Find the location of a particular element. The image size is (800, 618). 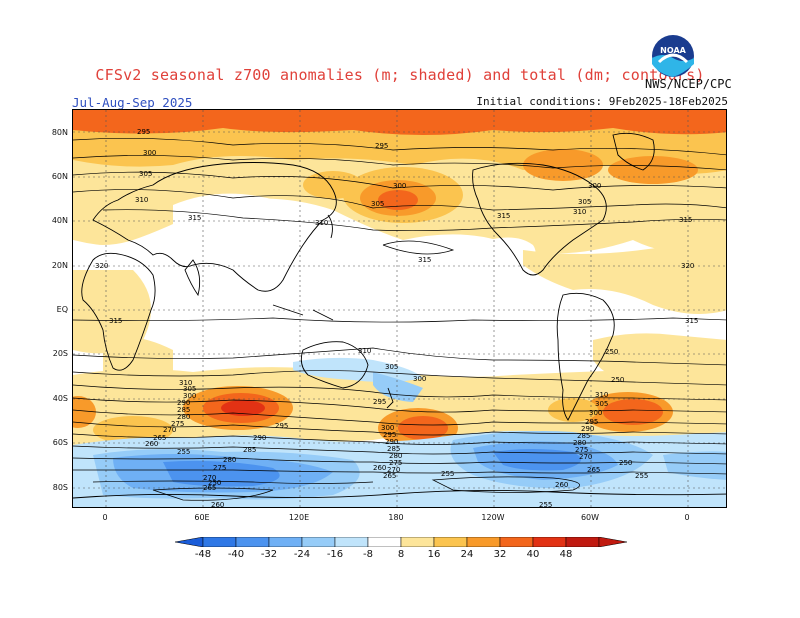

colorbar-label: -32 is located at coordinates (269, 554).